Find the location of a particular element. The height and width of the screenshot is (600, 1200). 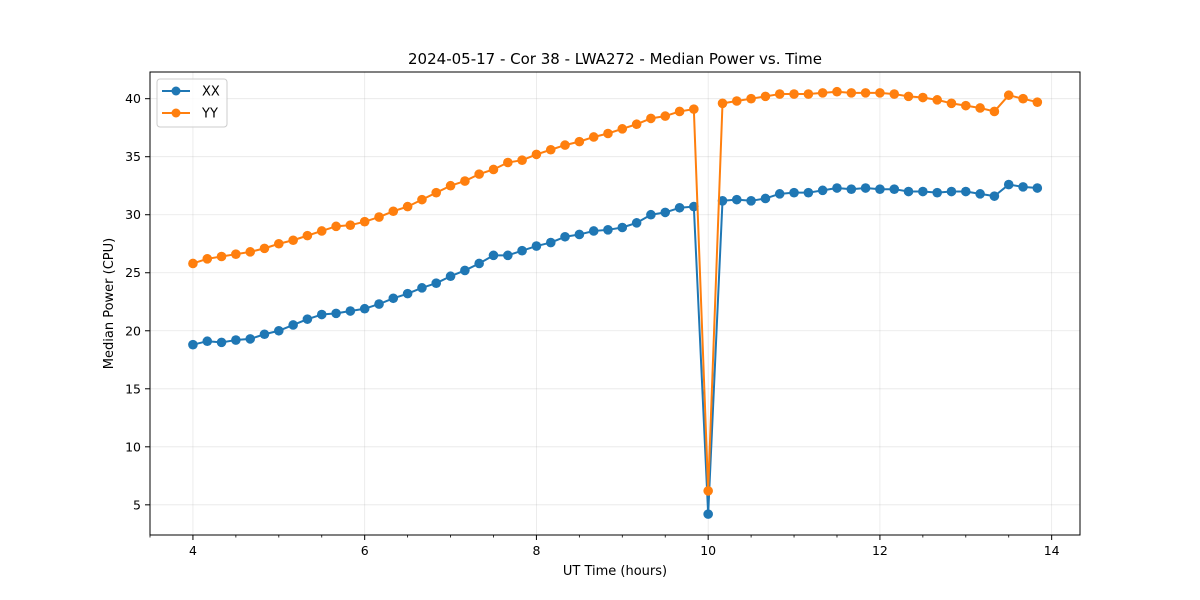

y-tick-label: 40 is located at coordinates (133, 98).